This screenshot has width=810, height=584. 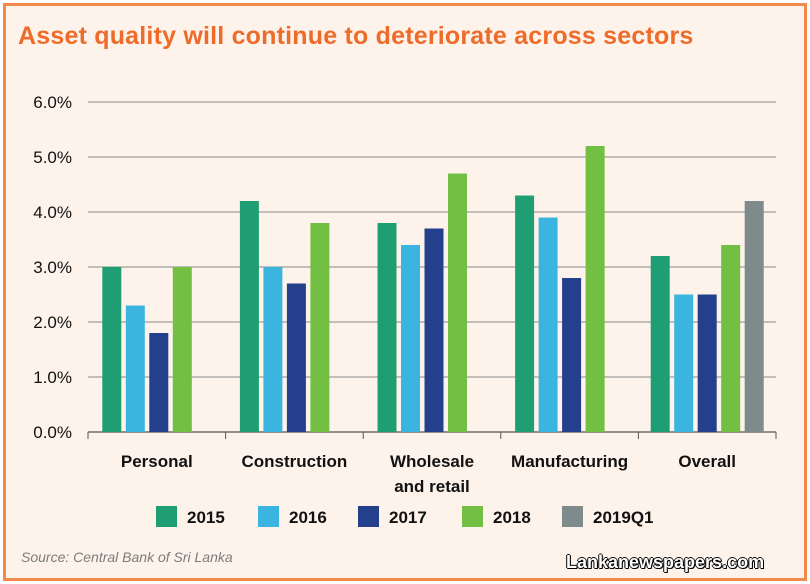 What do you see at coordinates (52, 322) in the screenshot?
I see `y-tick-label: 2.0%` at bounding box center [52, 322].